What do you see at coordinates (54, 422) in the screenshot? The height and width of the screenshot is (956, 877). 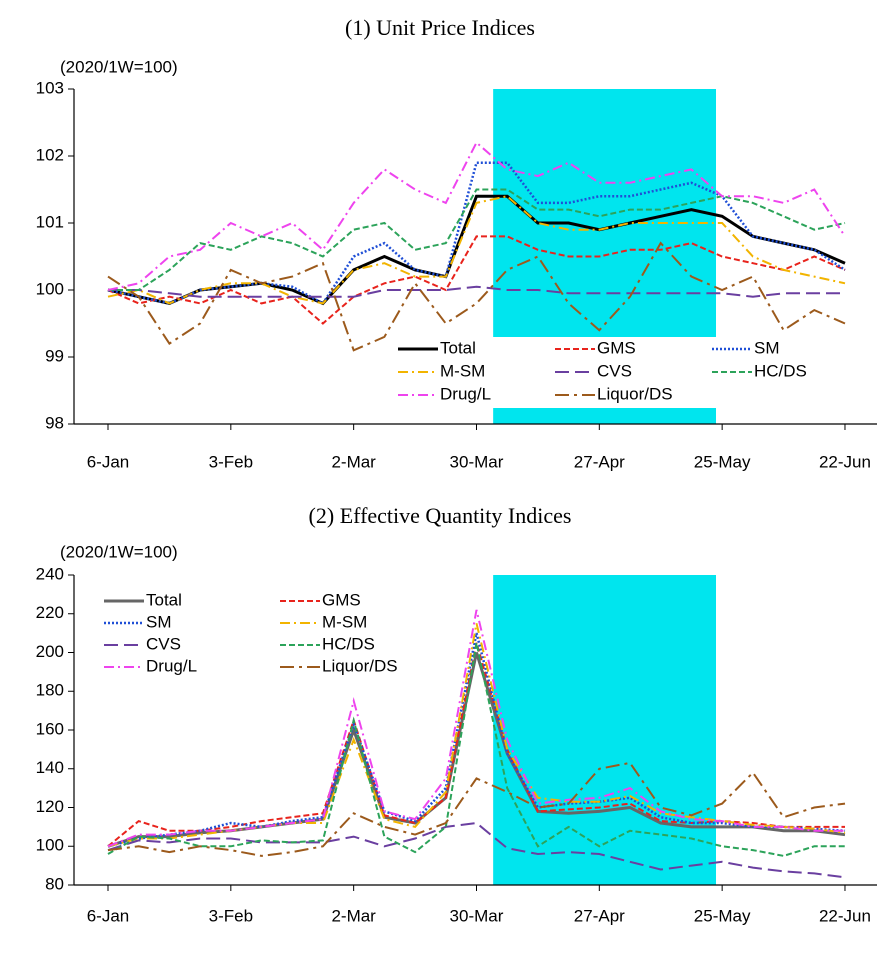 I see `y-tick-label: 98` at bounding box center [54, 422].